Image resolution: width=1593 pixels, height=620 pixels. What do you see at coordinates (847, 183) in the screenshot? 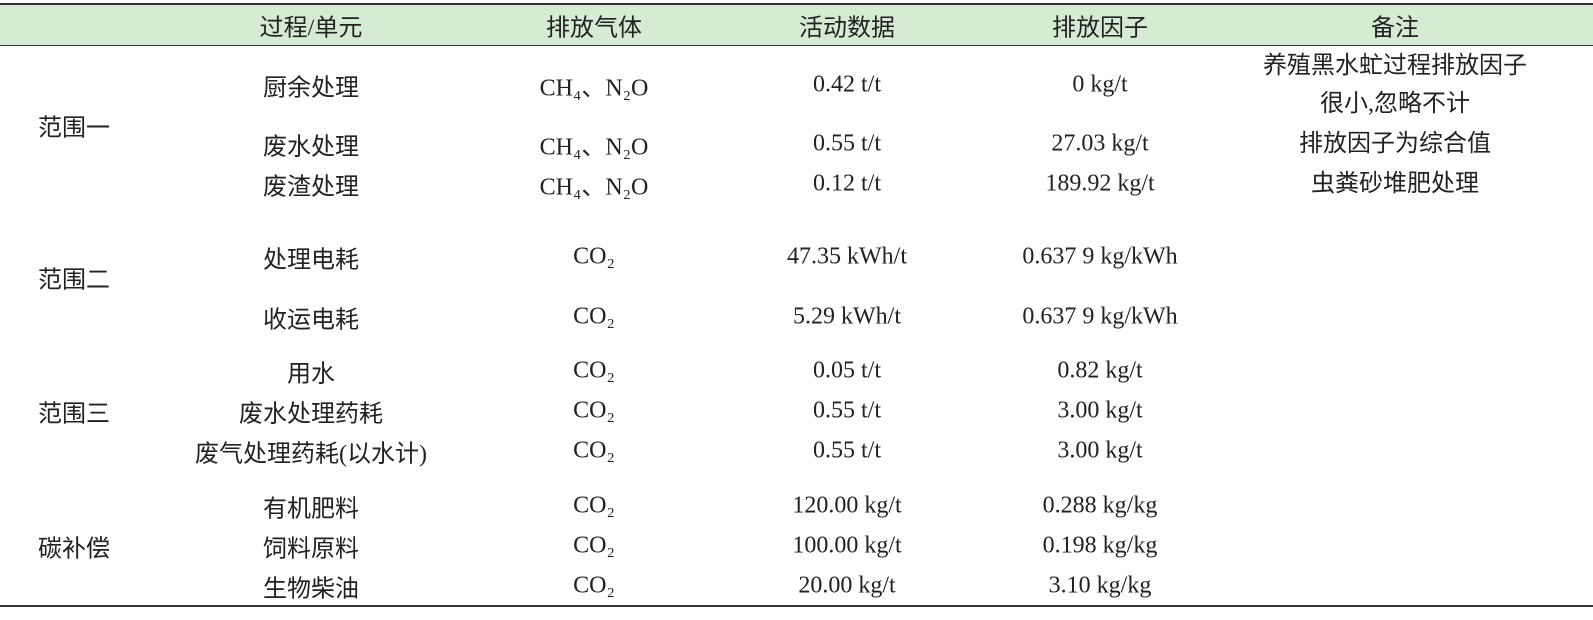
I see `activity-cell: 0.12 t/t` at bounding box center [847, 183].